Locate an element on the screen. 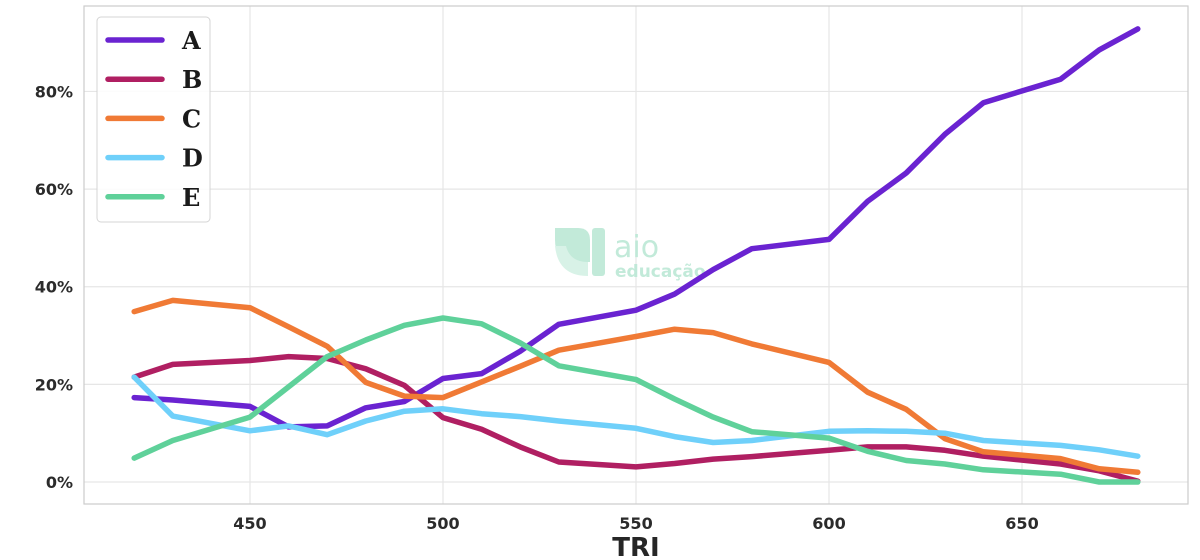 This screenshot has height=560, width=1200. x-tick-label: 600 is located at coordinates (828, 523).